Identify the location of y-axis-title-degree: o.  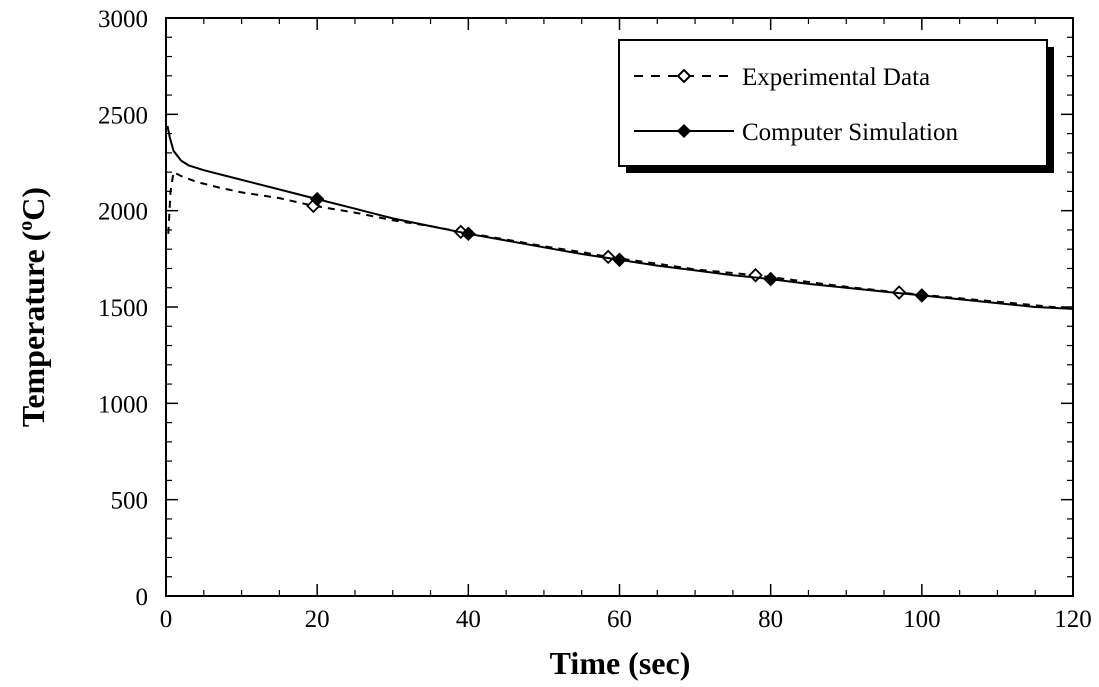
(26, 226).